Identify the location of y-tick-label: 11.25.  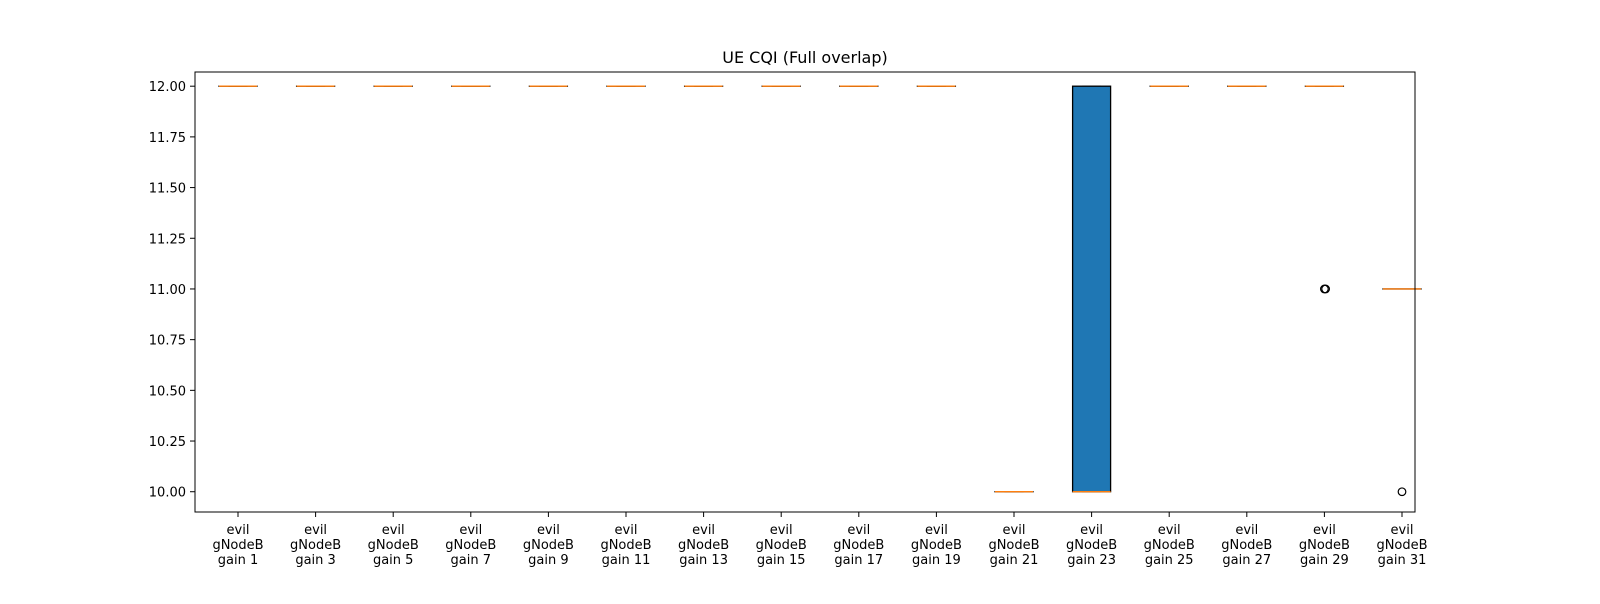
(167, 239).